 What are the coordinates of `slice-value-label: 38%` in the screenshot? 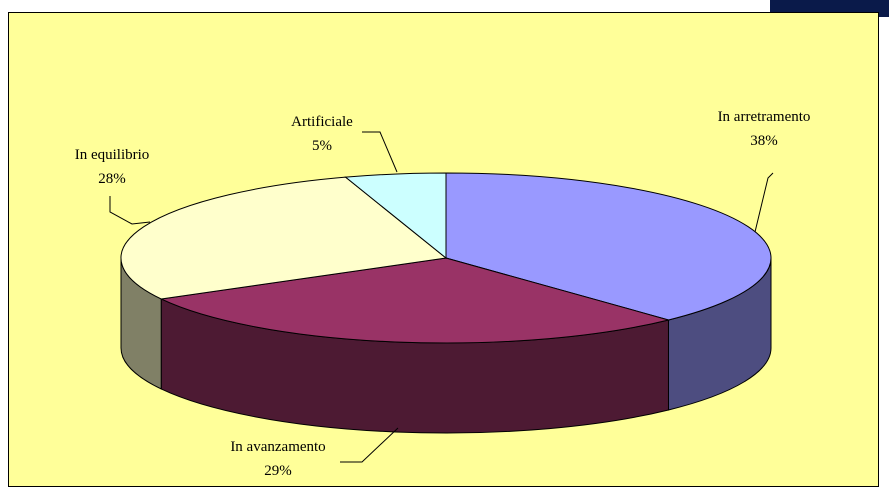 It's located at (764, 141).